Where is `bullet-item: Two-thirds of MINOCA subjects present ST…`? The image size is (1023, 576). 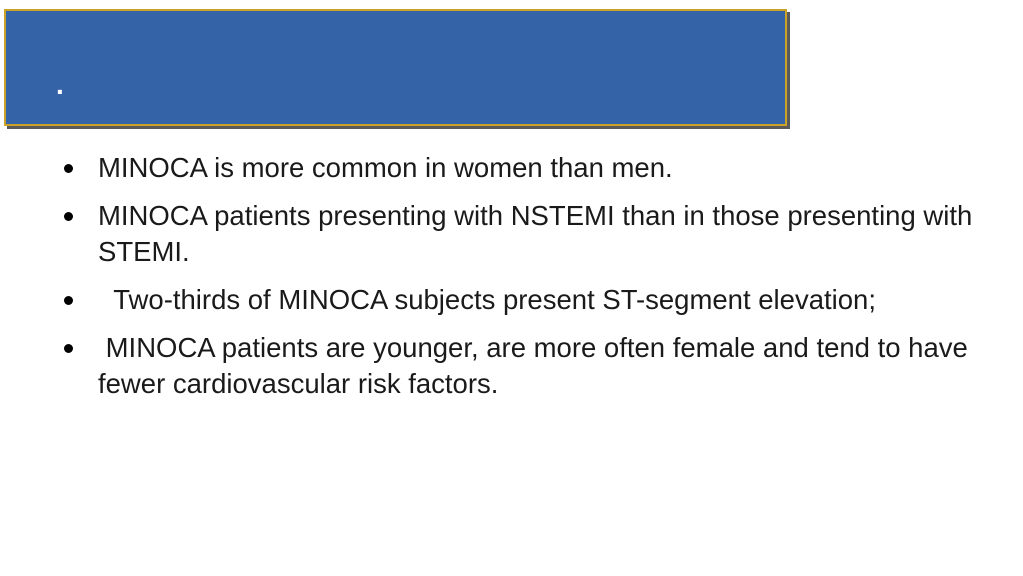
bullet-item: Two-thirds of MINOCA subjects present ST… is located at coordinates (524, 300).